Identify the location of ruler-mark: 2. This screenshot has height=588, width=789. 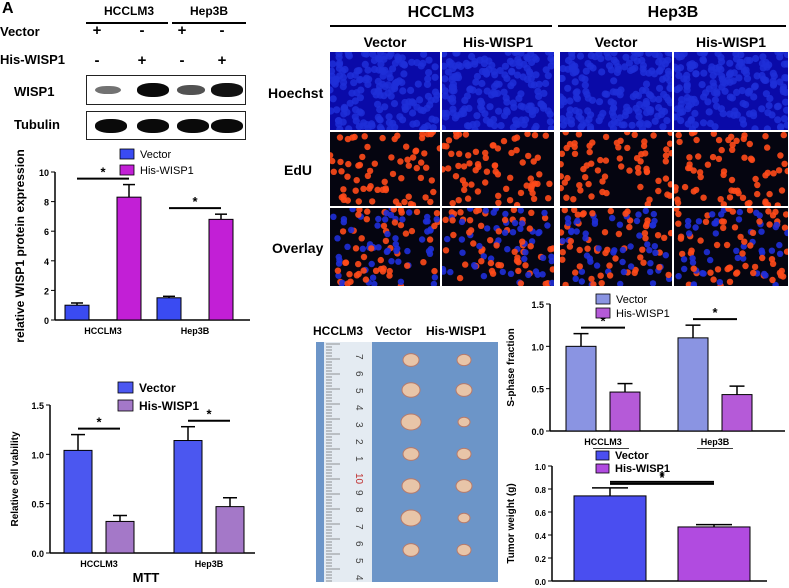
(358, 442).